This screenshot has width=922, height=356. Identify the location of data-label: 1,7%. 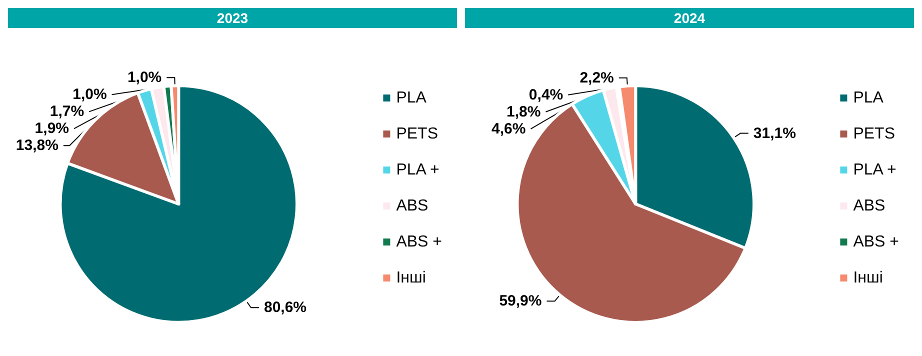
(67, 111).